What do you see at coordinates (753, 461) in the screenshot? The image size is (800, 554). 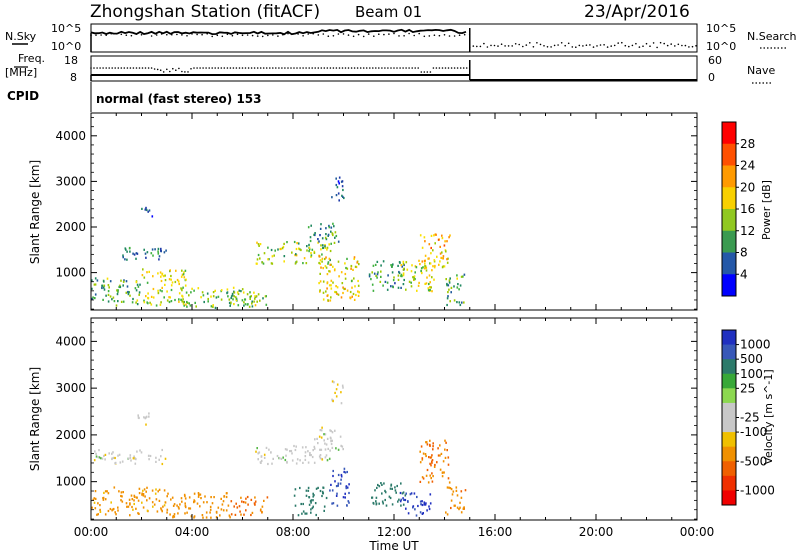 I see `velocity-colorbar-tick-label: -500` at bounding box center [753, 461].